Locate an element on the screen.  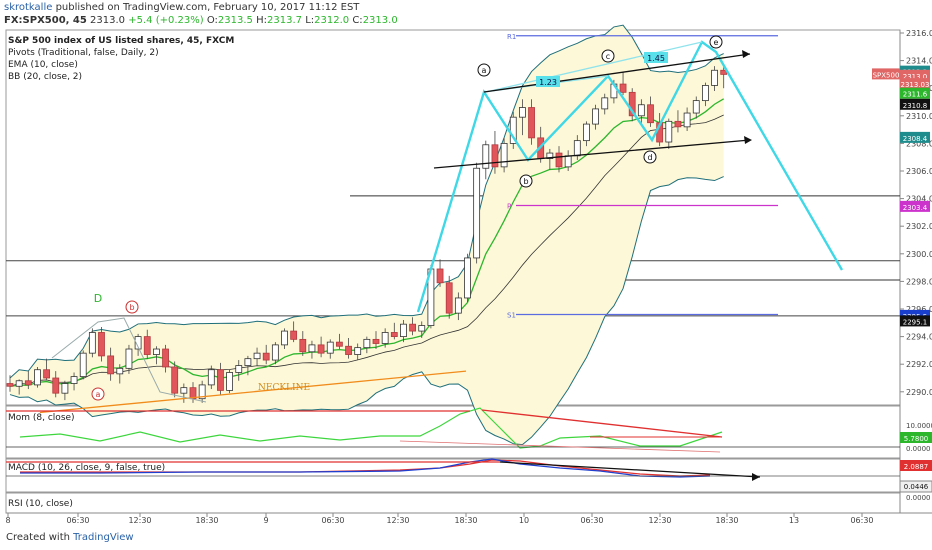
legend-pivots: Pivots (Traditional, false, Daily, 2) is located at coordinates (83, 53).